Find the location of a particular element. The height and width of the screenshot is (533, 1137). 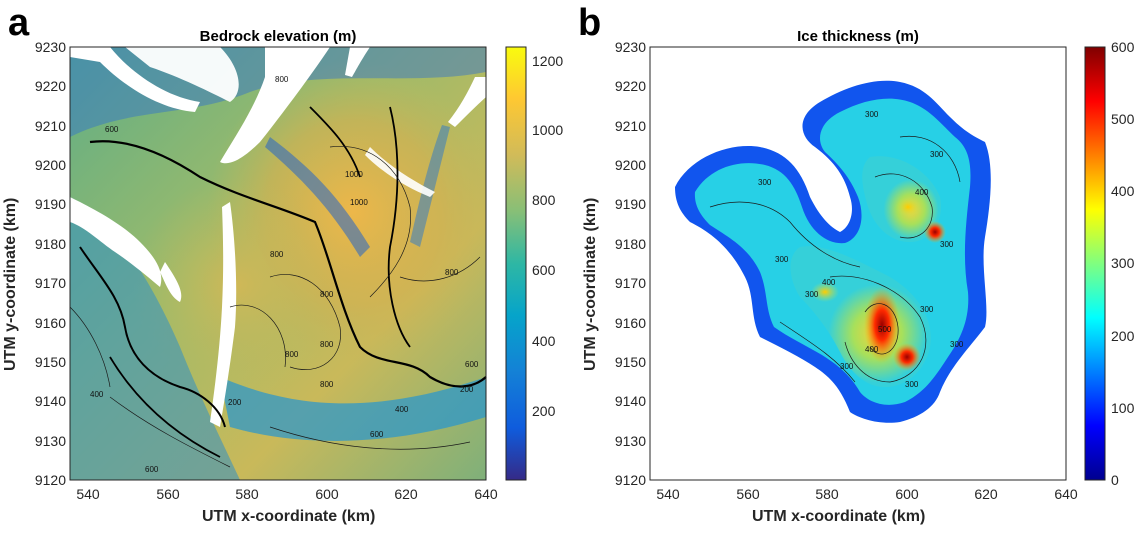

colorbar-tick-label: 1000 is located at coordinates (548, 130).